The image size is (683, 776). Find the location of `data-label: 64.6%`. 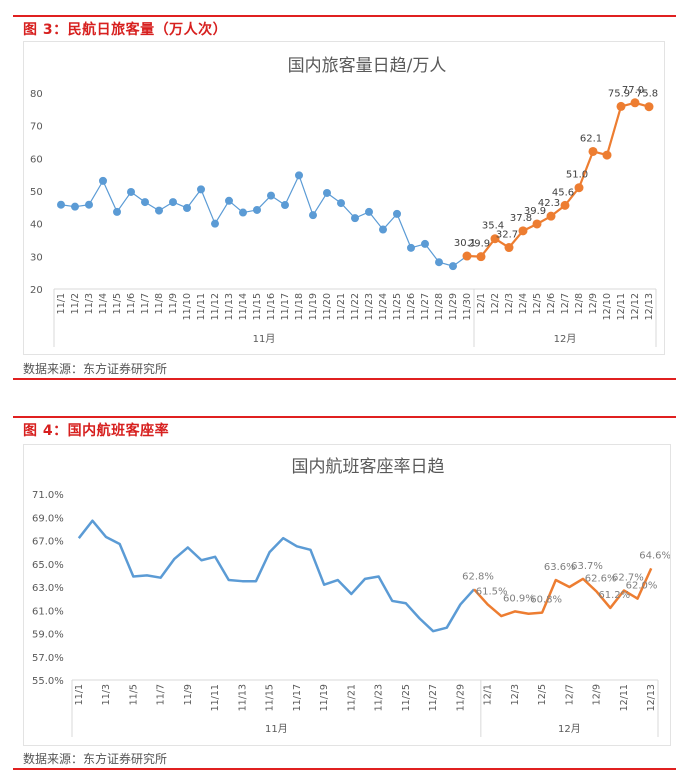

data-label: 64.6% is located at coordinates (654, 555).